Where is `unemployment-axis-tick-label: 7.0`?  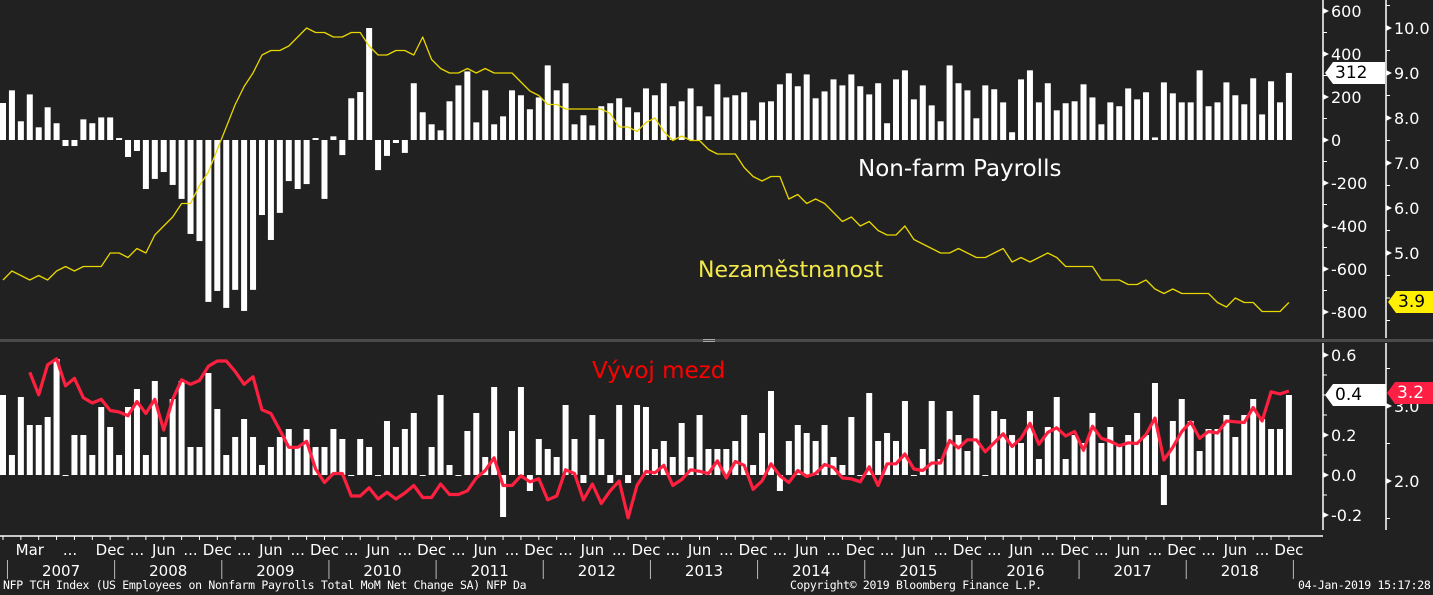 unemployment-axis-tick-label: 7.0 is located at coordinates (1406, 163).